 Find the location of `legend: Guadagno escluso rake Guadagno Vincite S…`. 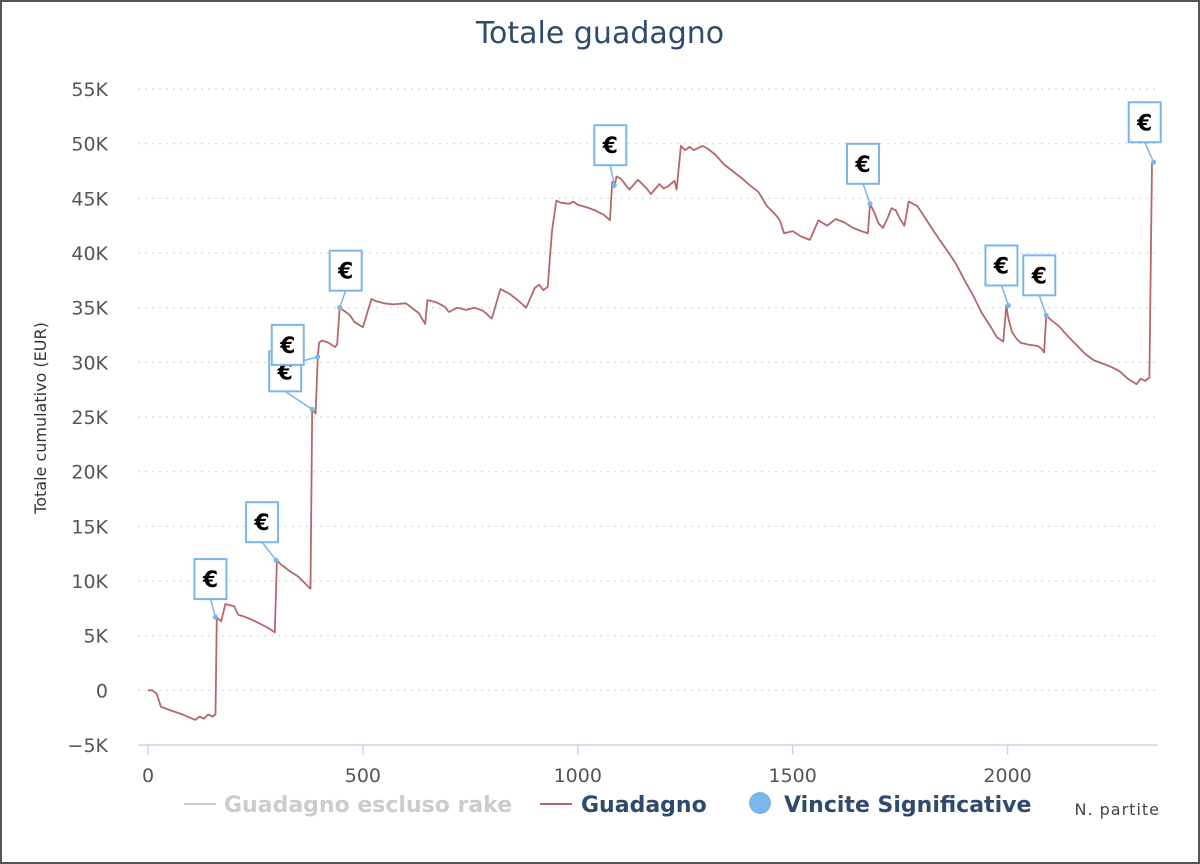

legend: Guadagno escluso rake Guadagno Vincite S… is located at coordinates (607, 805).